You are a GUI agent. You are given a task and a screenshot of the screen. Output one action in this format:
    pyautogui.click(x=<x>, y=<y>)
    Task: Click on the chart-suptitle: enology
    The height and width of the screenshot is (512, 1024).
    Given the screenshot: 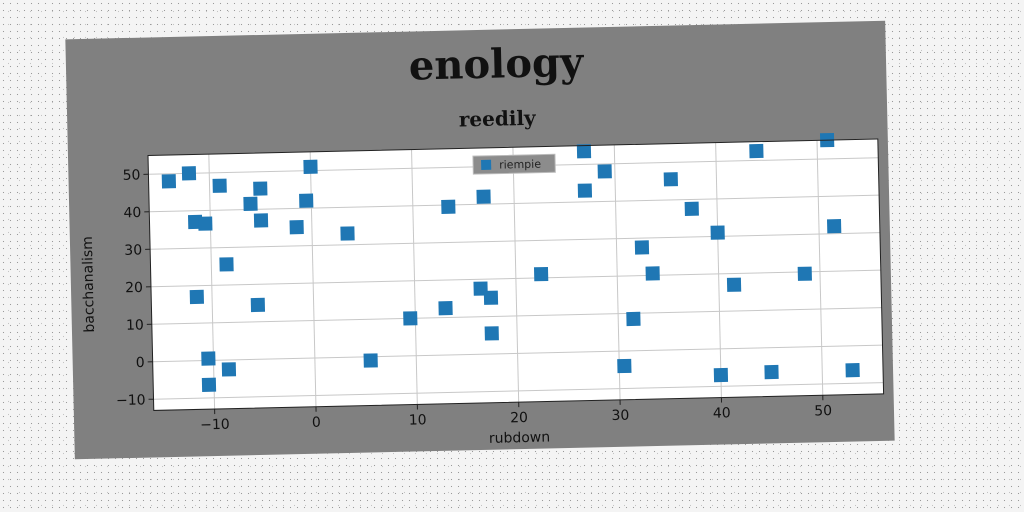 What is the action you would take?
    pyautogui.click(x=496, y=64)
    